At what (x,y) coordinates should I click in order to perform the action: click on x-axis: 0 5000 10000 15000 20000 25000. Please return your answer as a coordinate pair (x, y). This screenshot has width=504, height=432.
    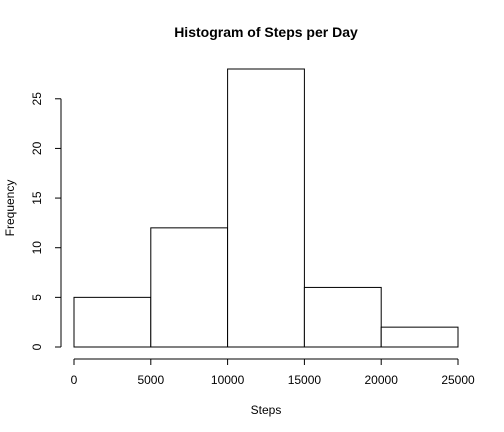
    Looking at the image, I should click on (273, 372).